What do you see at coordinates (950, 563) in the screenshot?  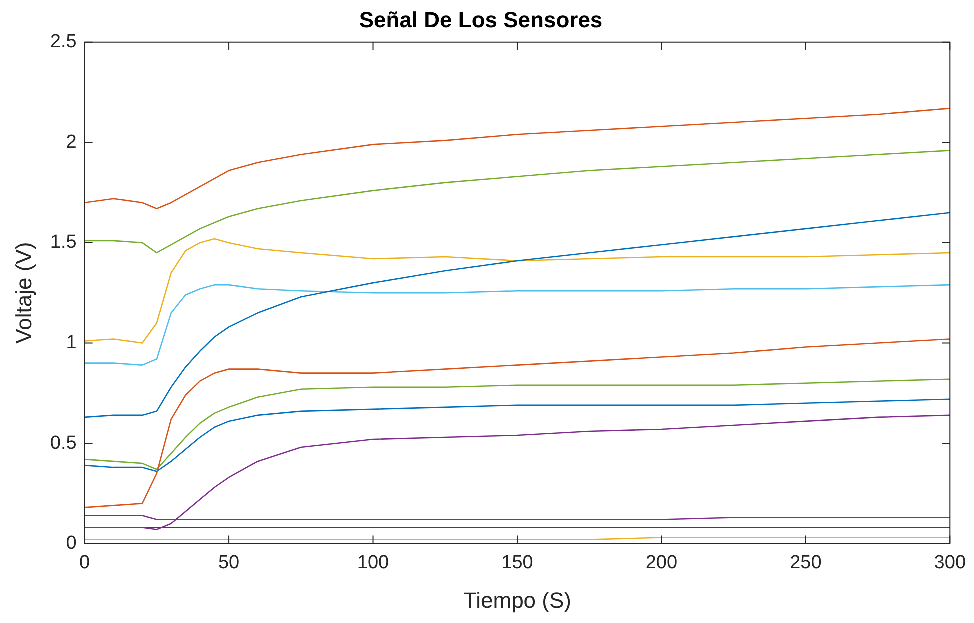 I see `x-tick-label: 300` at bounding box center [950, 563].